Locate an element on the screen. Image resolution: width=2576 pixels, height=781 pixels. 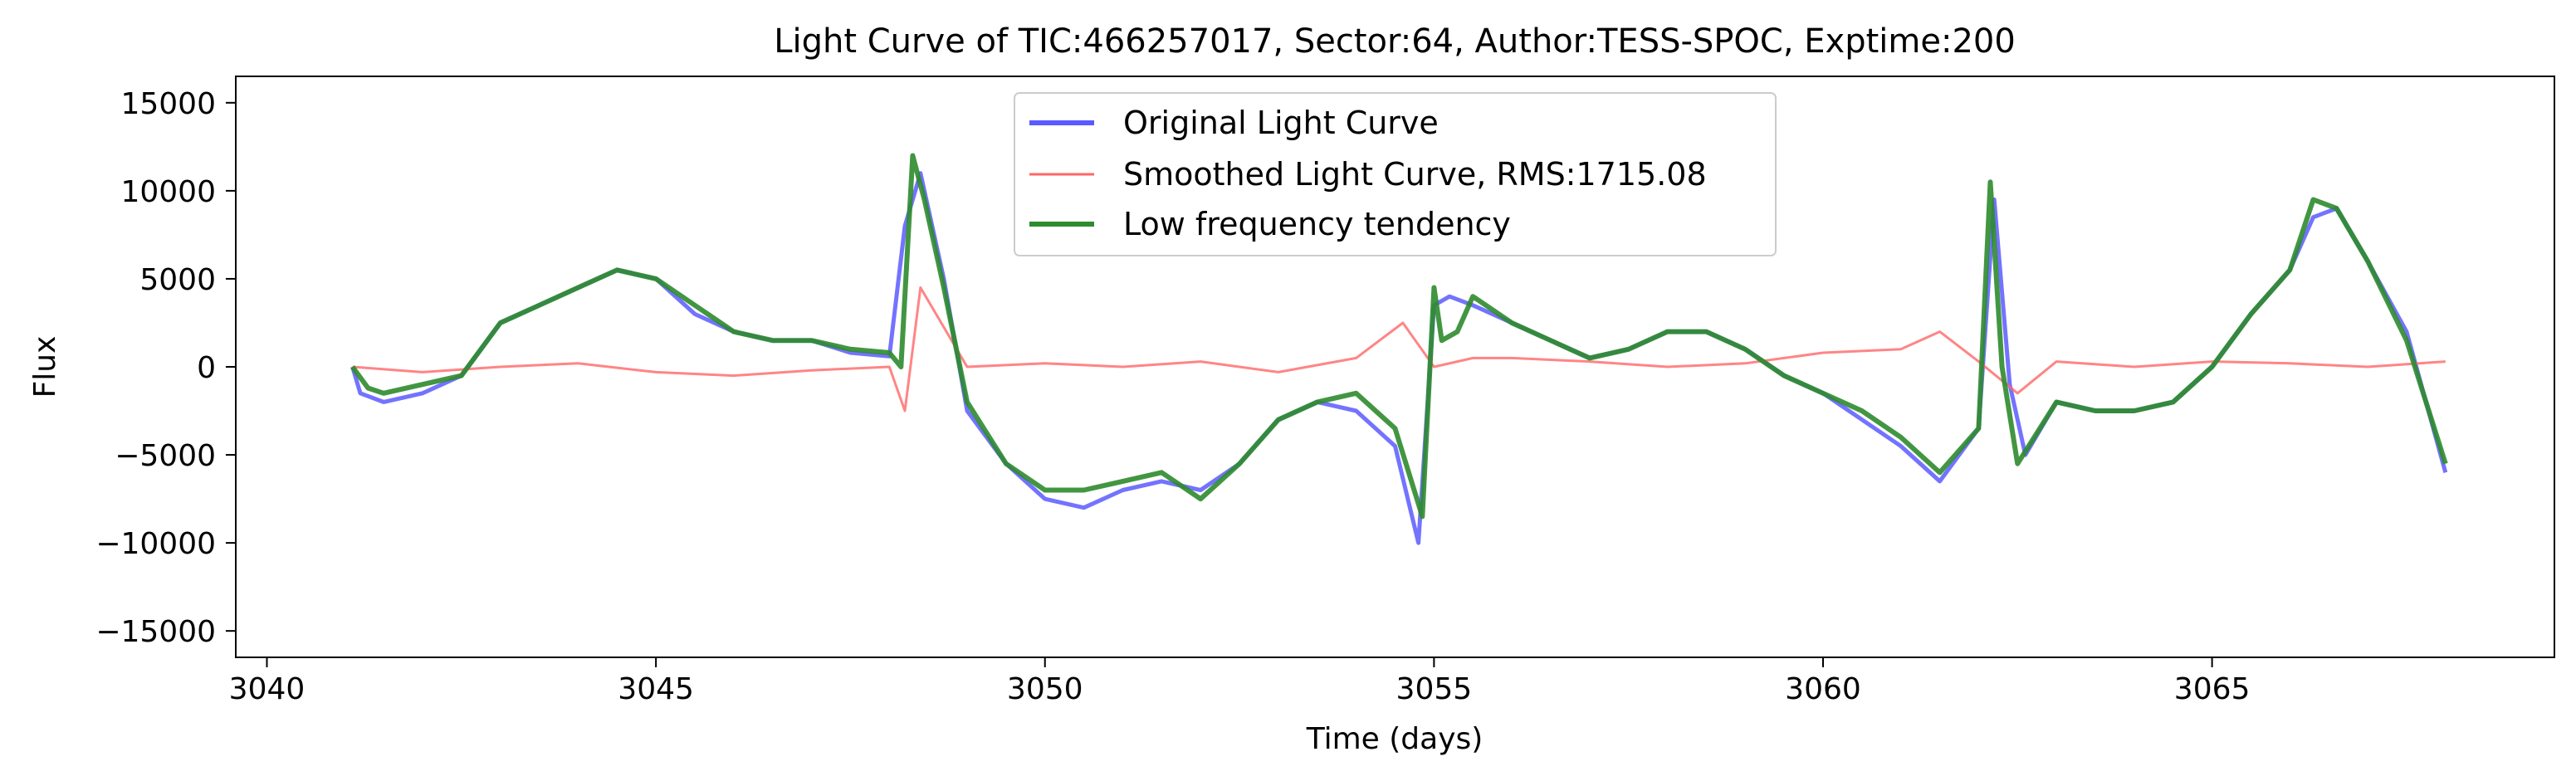
y-axis: −15000 −10000 −5000 0 5000 10000 15000 is located at coordinates (165, 368).